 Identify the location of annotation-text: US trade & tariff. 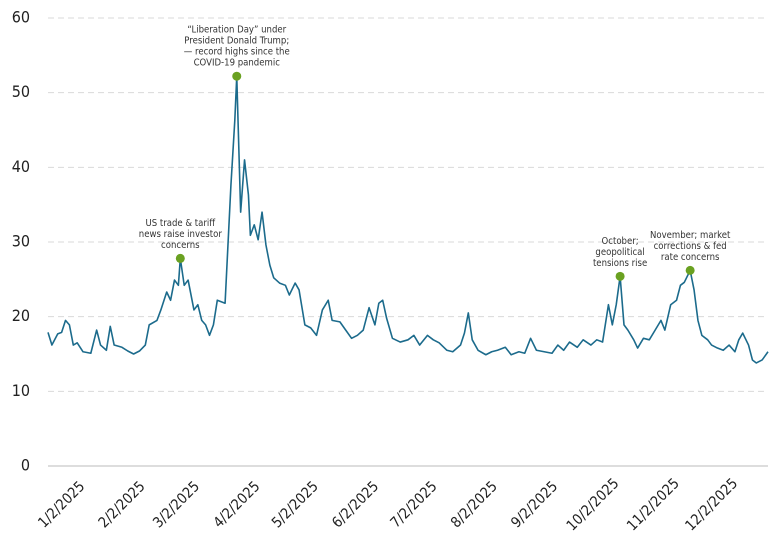
(181, 223).